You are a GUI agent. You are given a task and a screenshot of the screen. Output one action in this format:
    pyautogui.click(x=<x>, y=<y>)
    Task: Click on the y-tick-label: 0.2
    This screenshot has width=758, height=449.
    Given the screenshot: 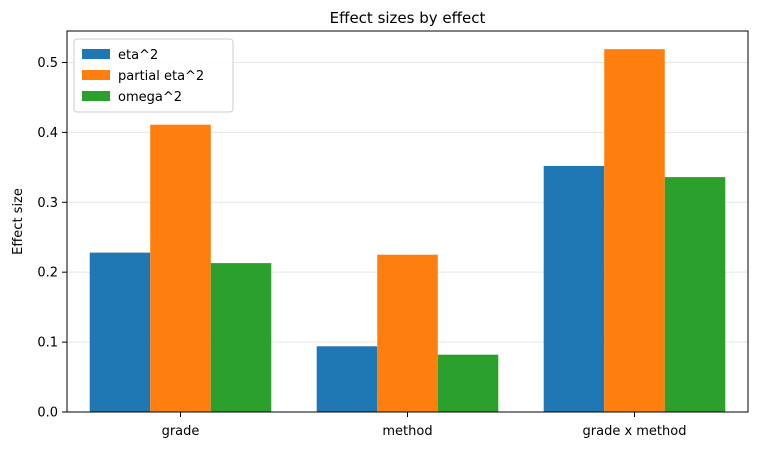 What is the action you would take?
    pyautogui.click(x=47, y=273)
    